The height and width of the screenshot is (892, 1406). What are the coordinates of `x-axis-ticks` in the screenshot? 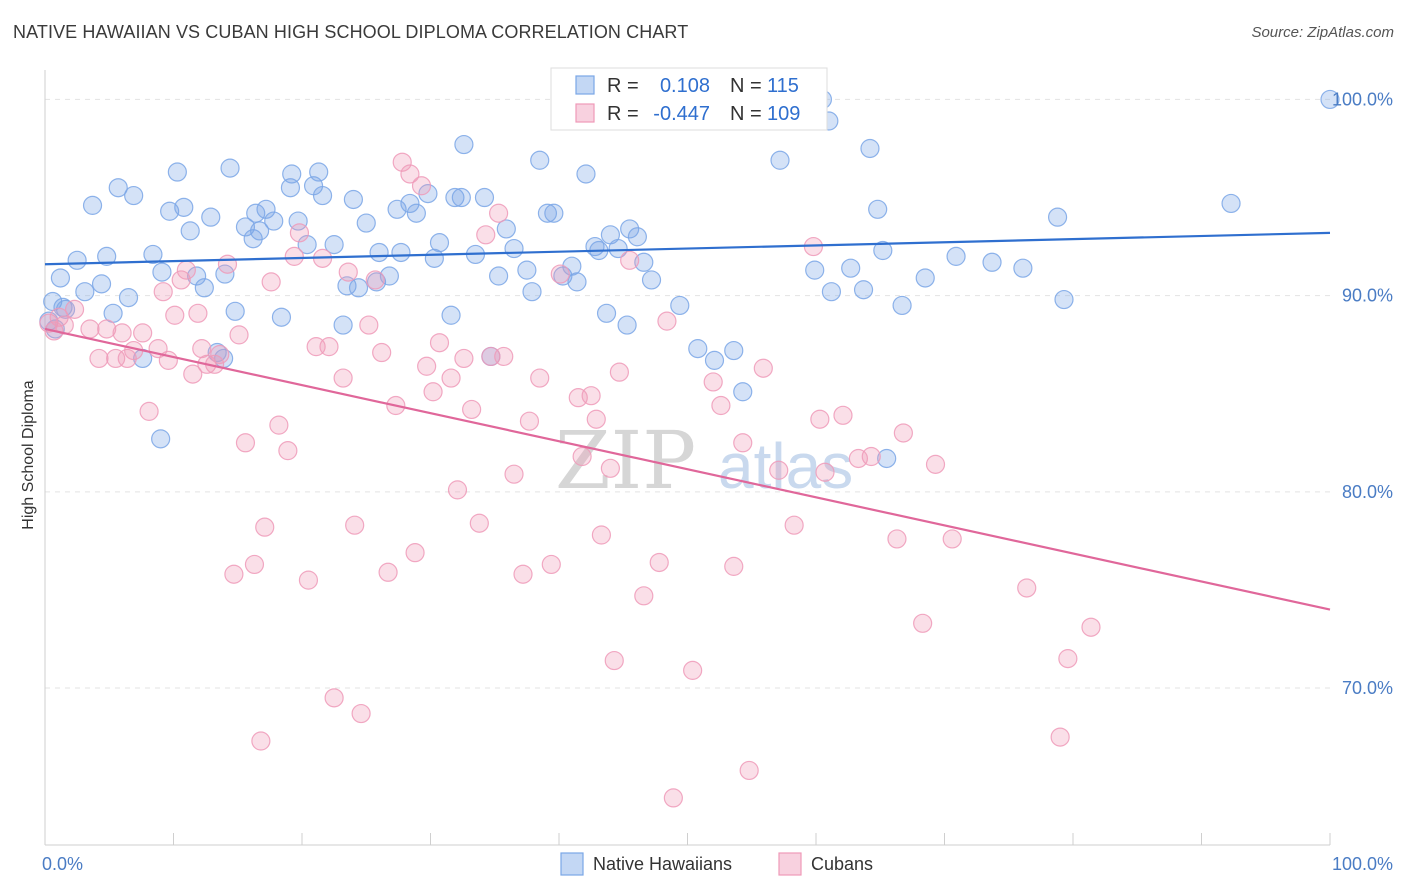 It's located at (752, 839).